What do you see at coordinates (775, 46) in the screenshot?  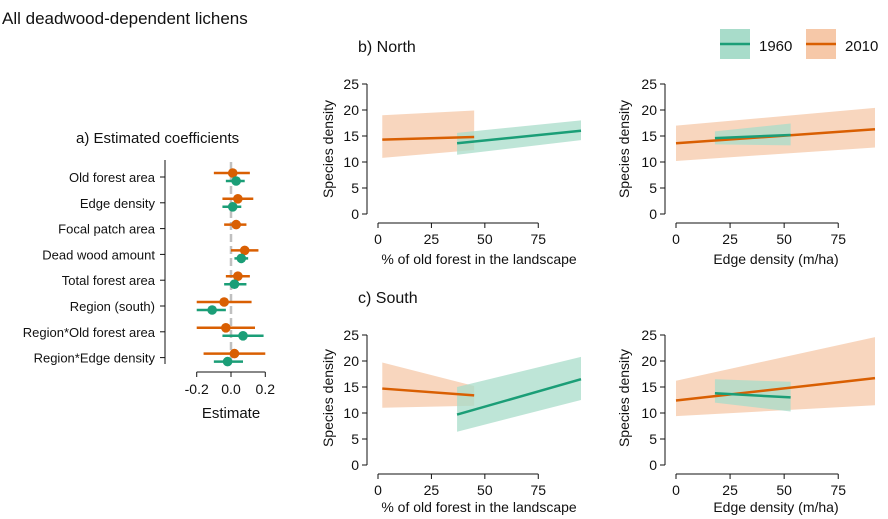 I see `legend-label-1960: 1960` at bounding box center [775, 46].